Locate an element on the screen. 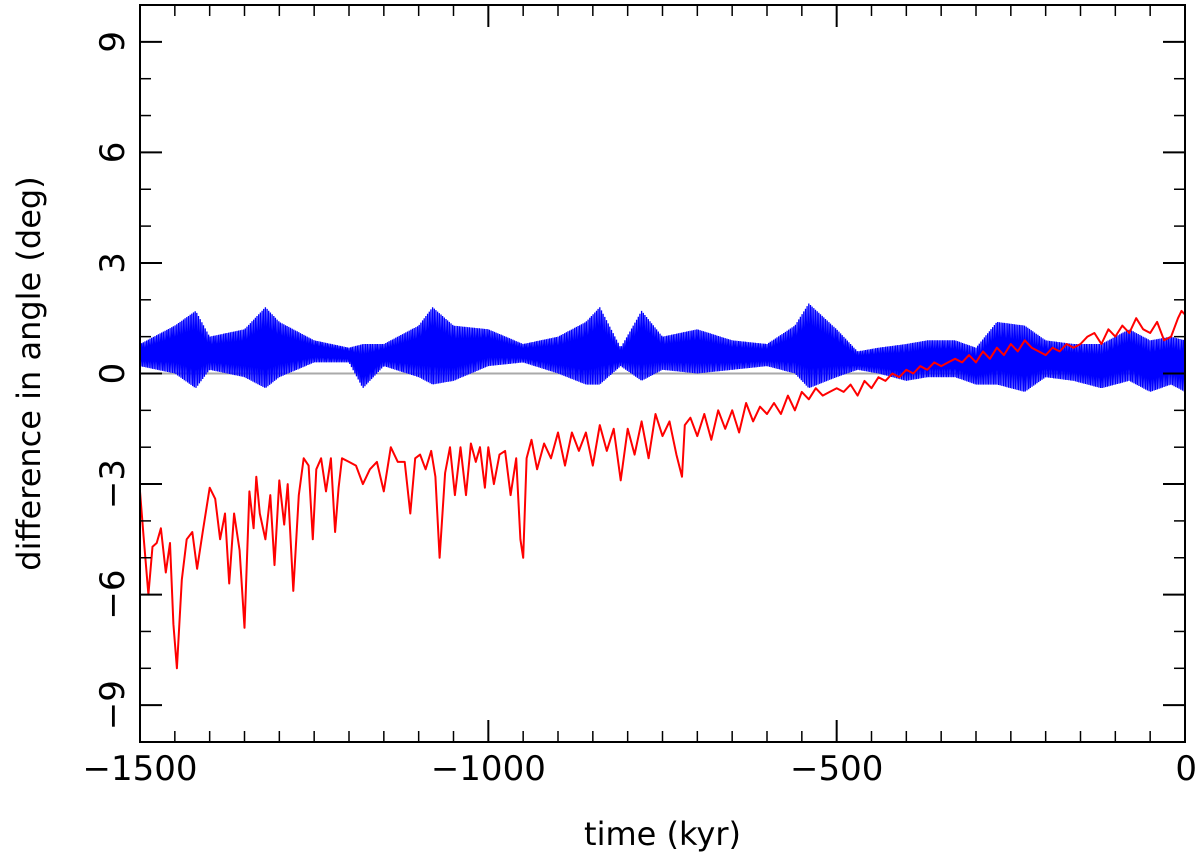 This screenshot has height=866, width=1200. y-tick-label: −3 is located at coordinates (113, 484).